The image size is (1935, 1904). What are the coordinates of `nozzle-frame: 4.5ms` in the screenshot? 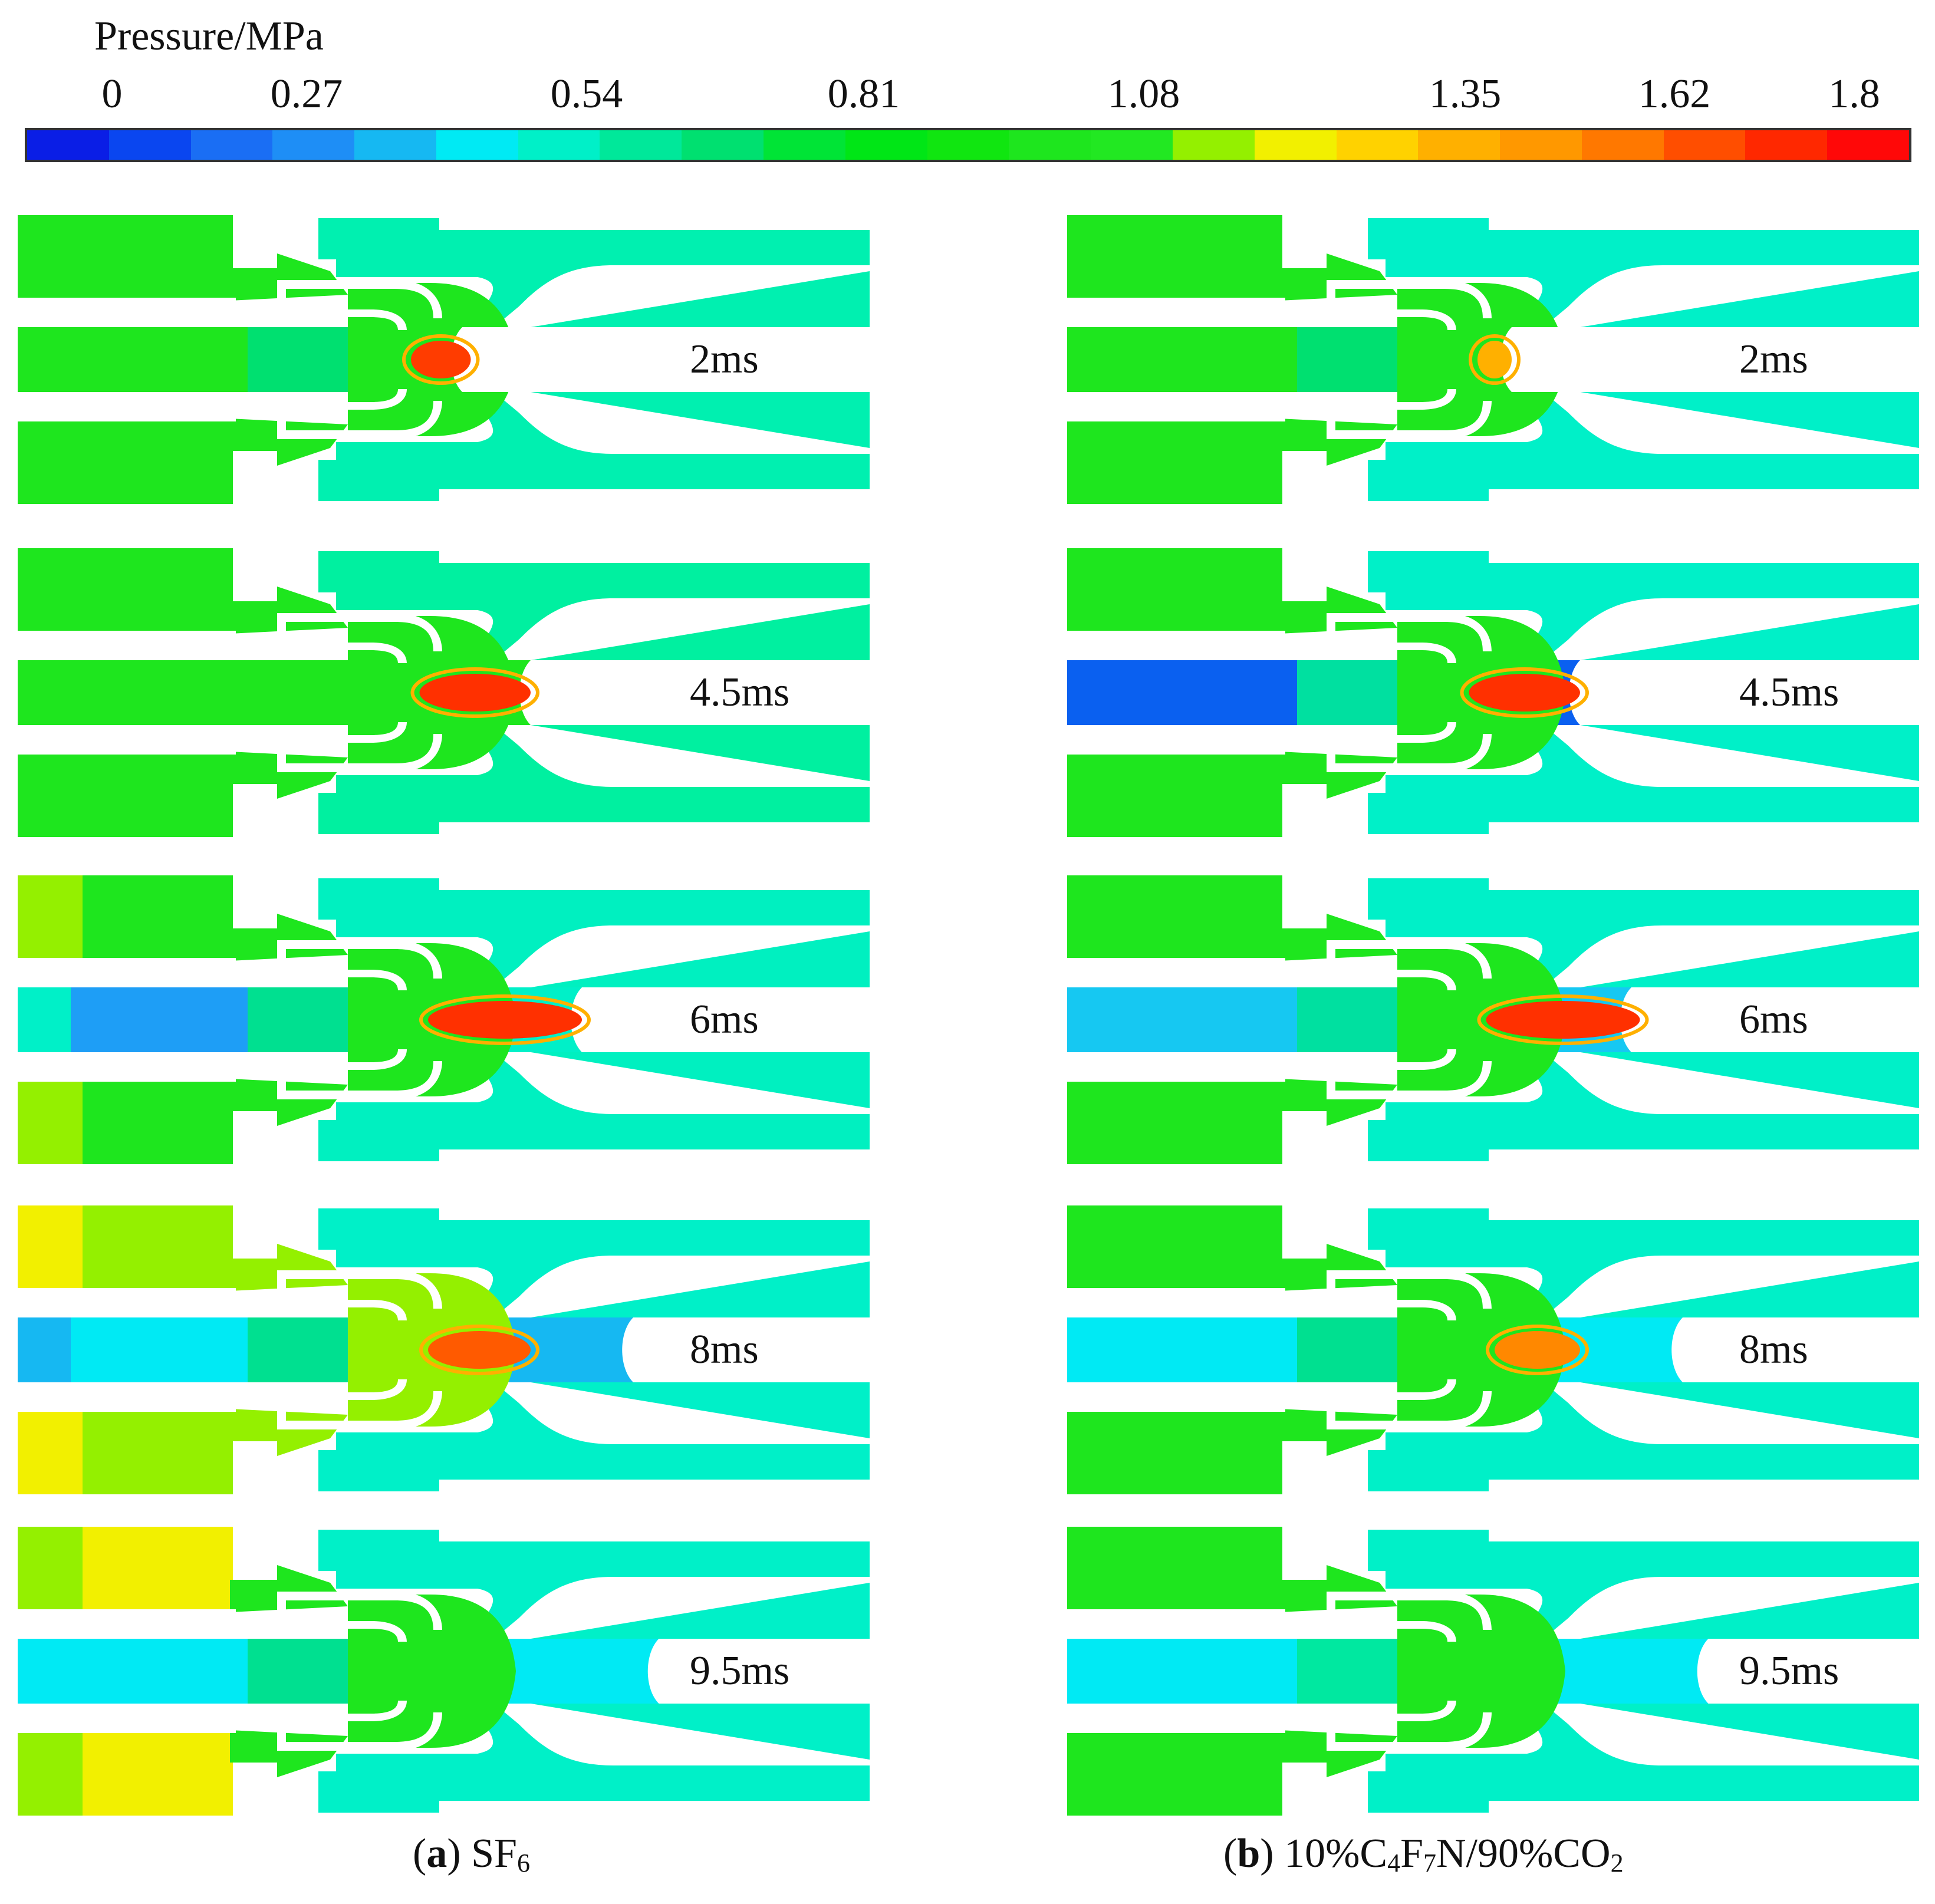 It's located at (445, 692).